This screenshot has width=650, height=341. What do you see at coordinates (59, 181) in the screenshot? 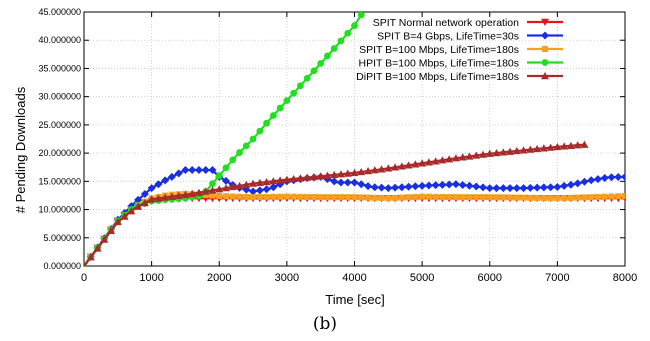
I see `y-tick-label: 15.000000` at bounding box center [59, 181].